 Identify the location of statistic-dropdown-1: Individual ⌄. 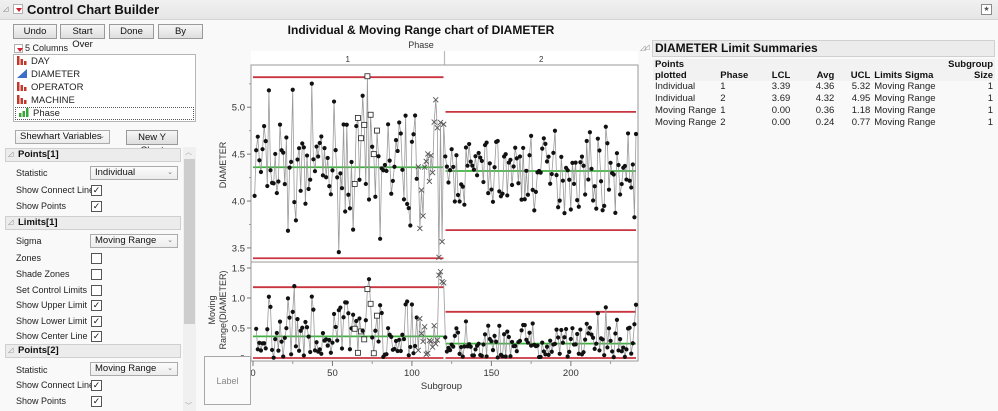
(134, 173).